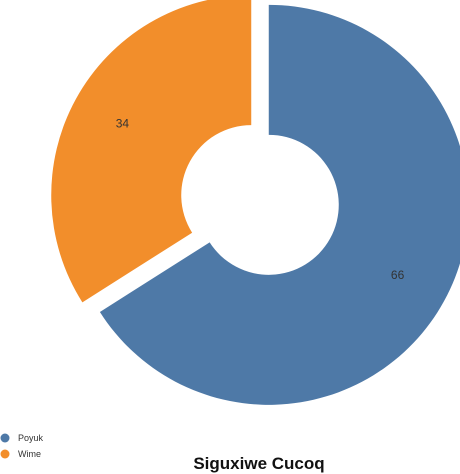 This screenshot has width=460, height=474. What do you see at coordinates (29, 454) in the screenshot?
I see `legend-label-wime: Wime` at bounding box center [29, 454].